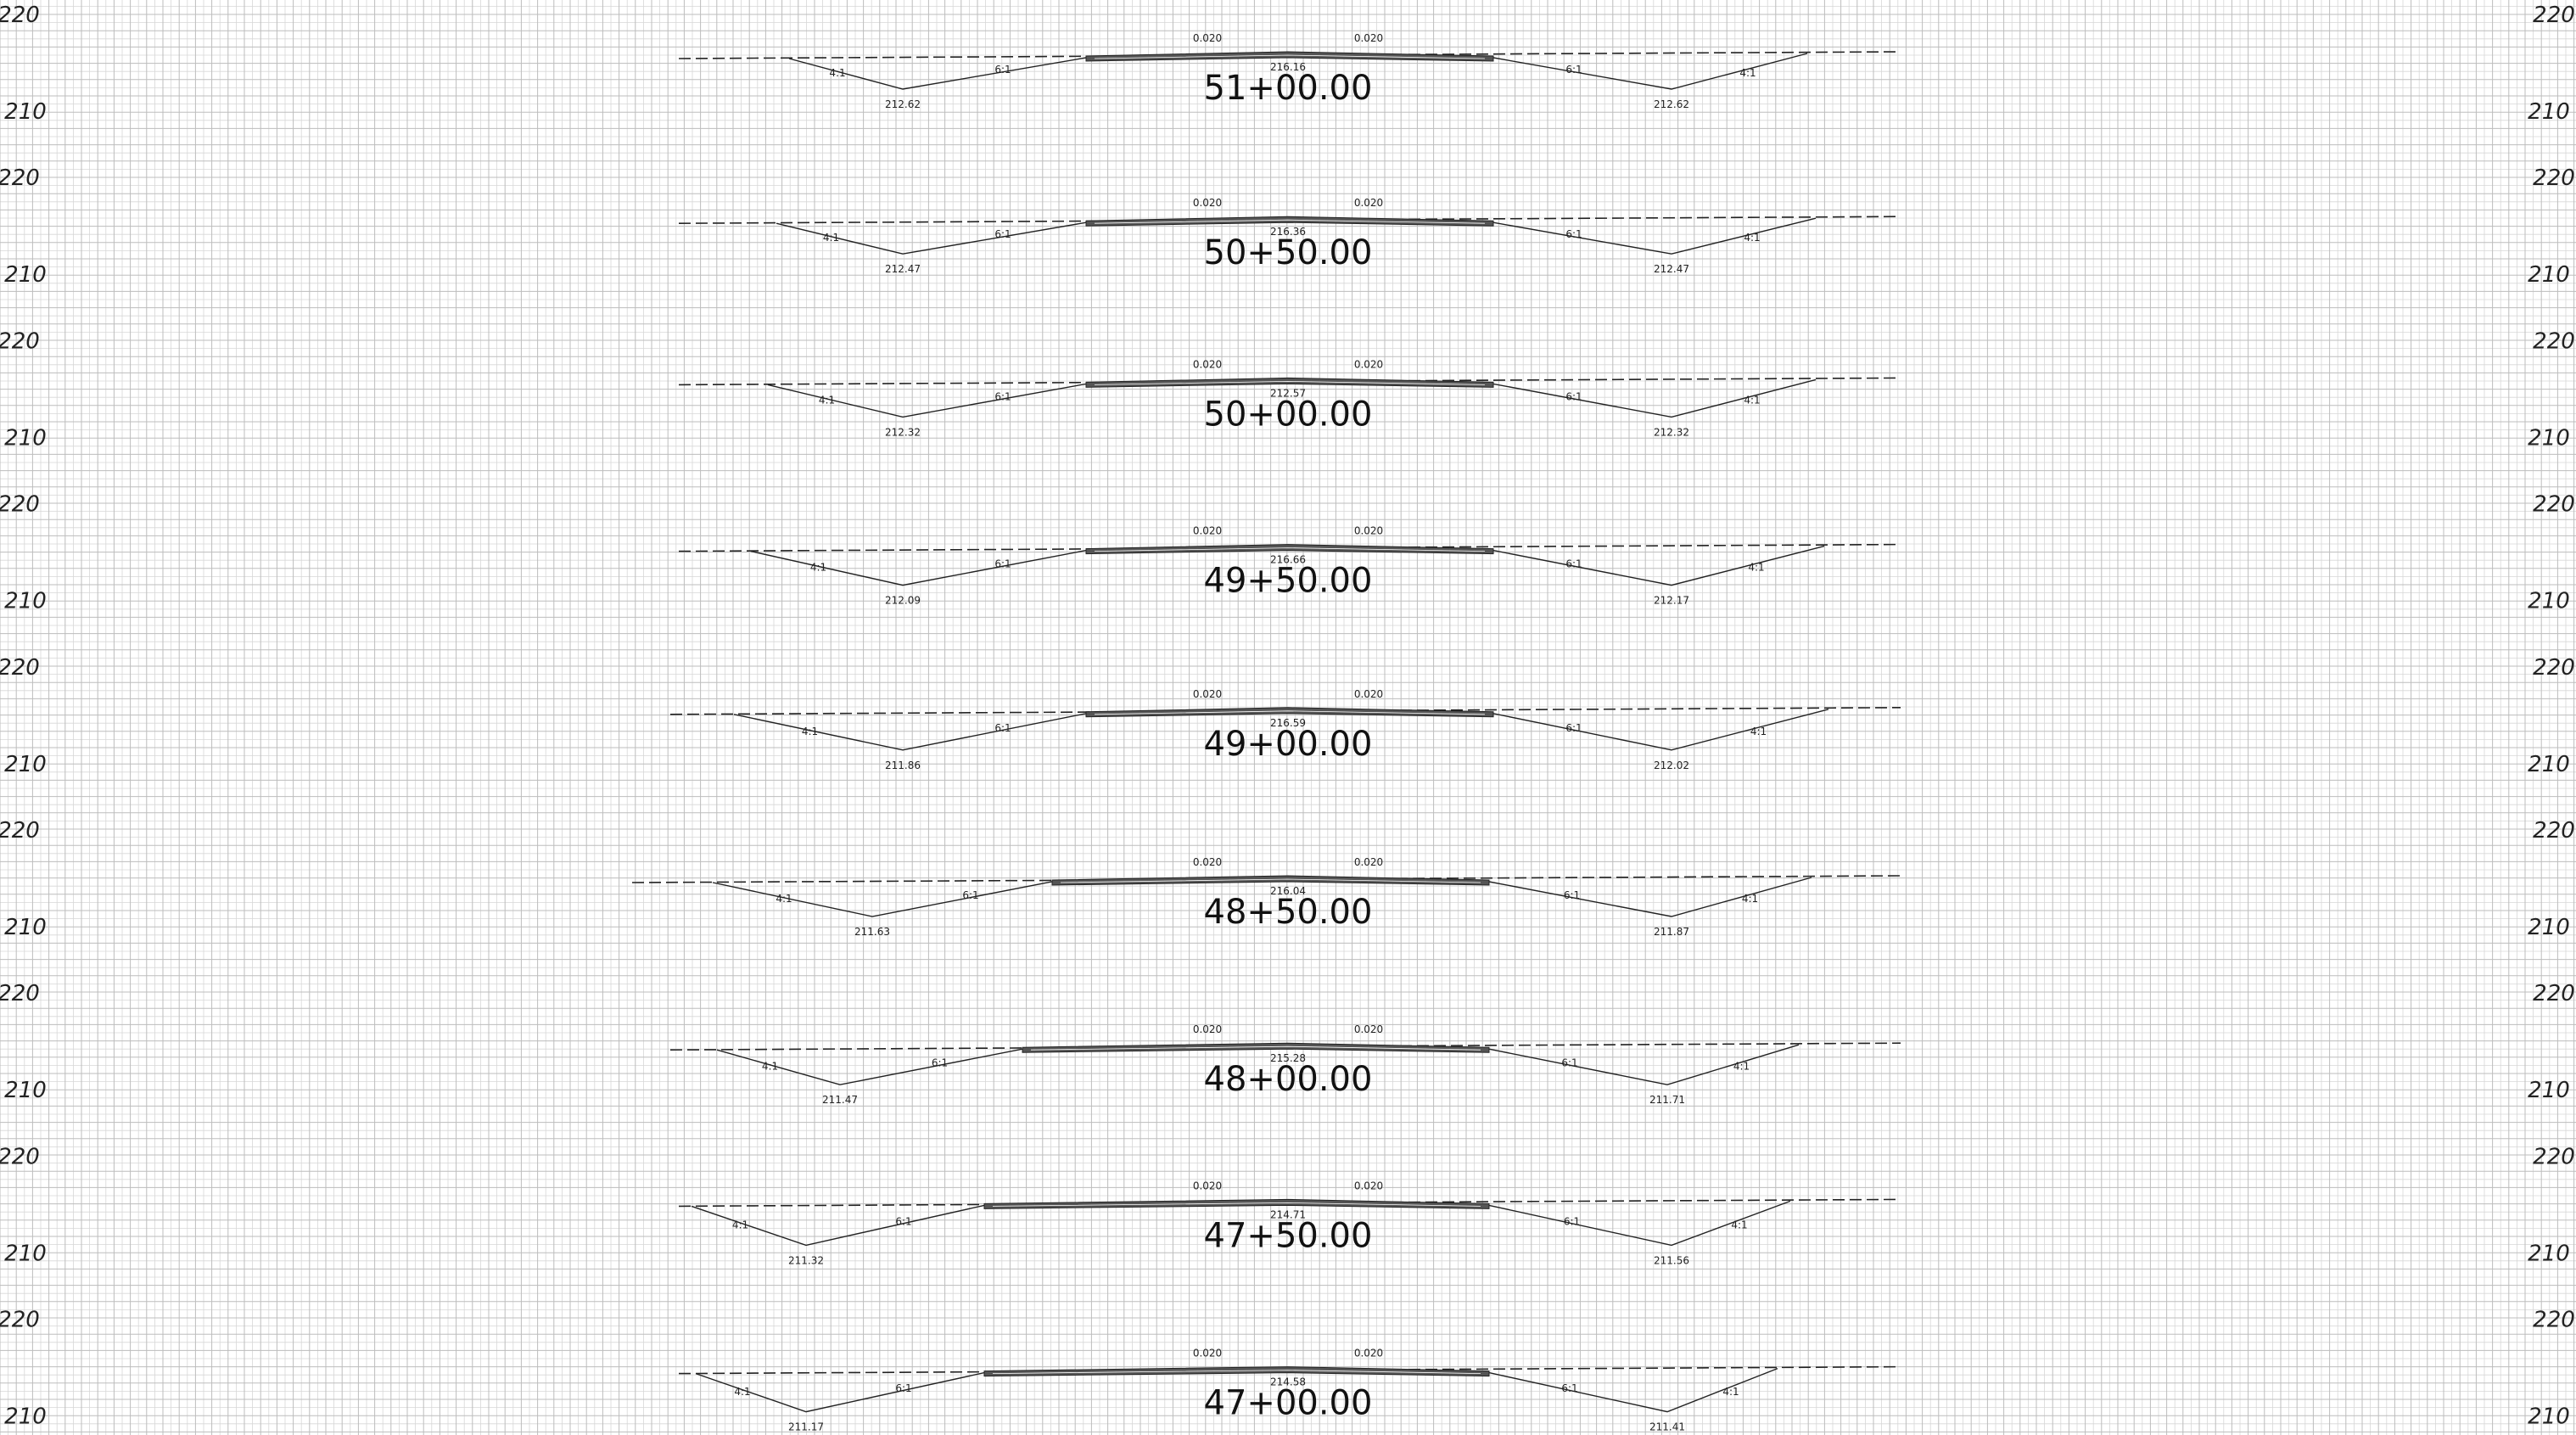  What do you see at coordinates (1288, 414) in the screenshot?
I see `station-label: 50+00.00` at bounding box center [1288, 414].